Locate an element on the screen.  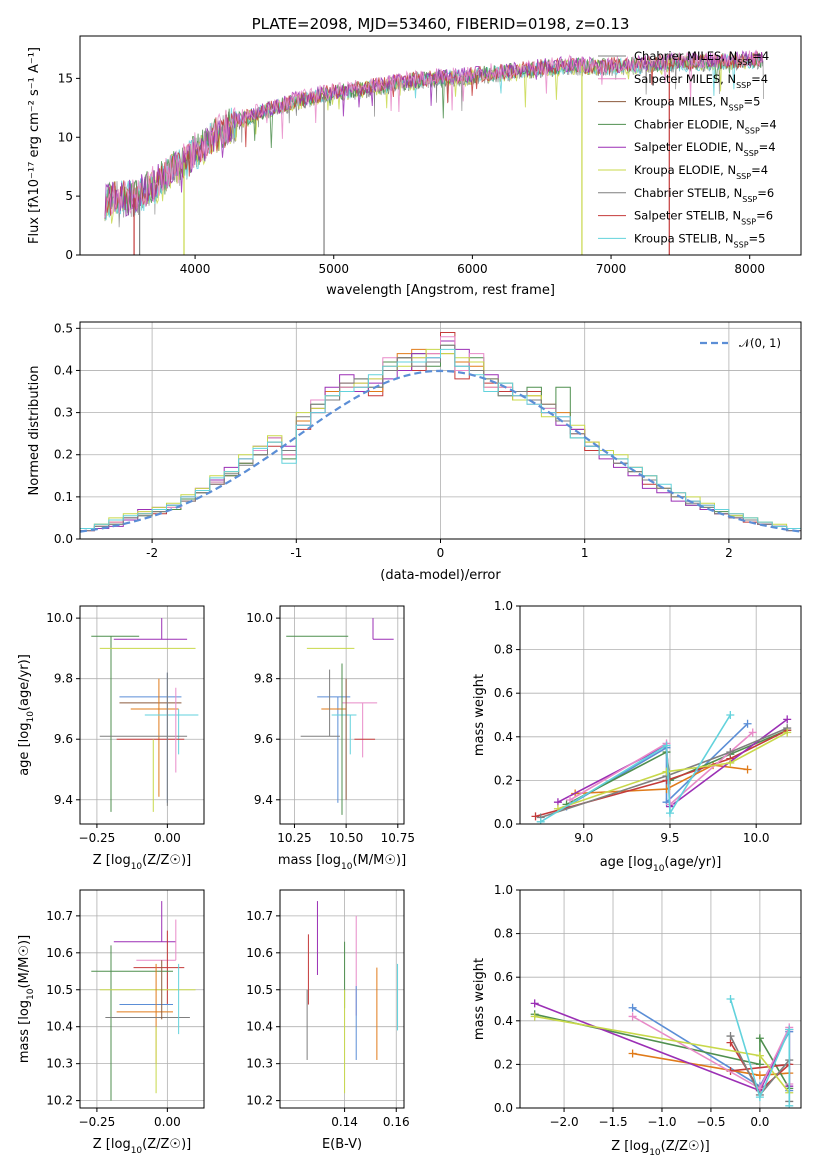
tick-label-x: −1.5 is located at coordinates (612, 1122).